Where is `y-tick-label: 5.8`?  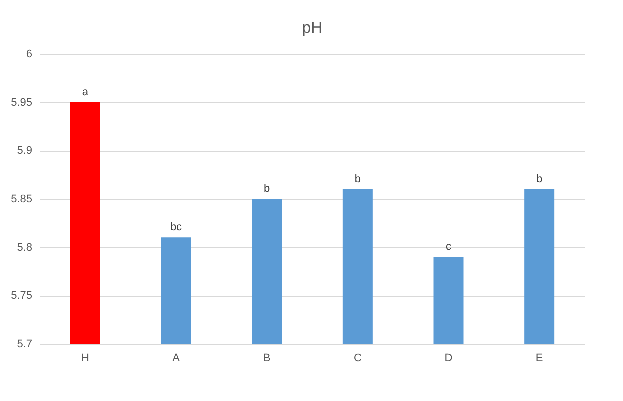
y-tick-label: 5.8 is located at coordinates (24, 248).